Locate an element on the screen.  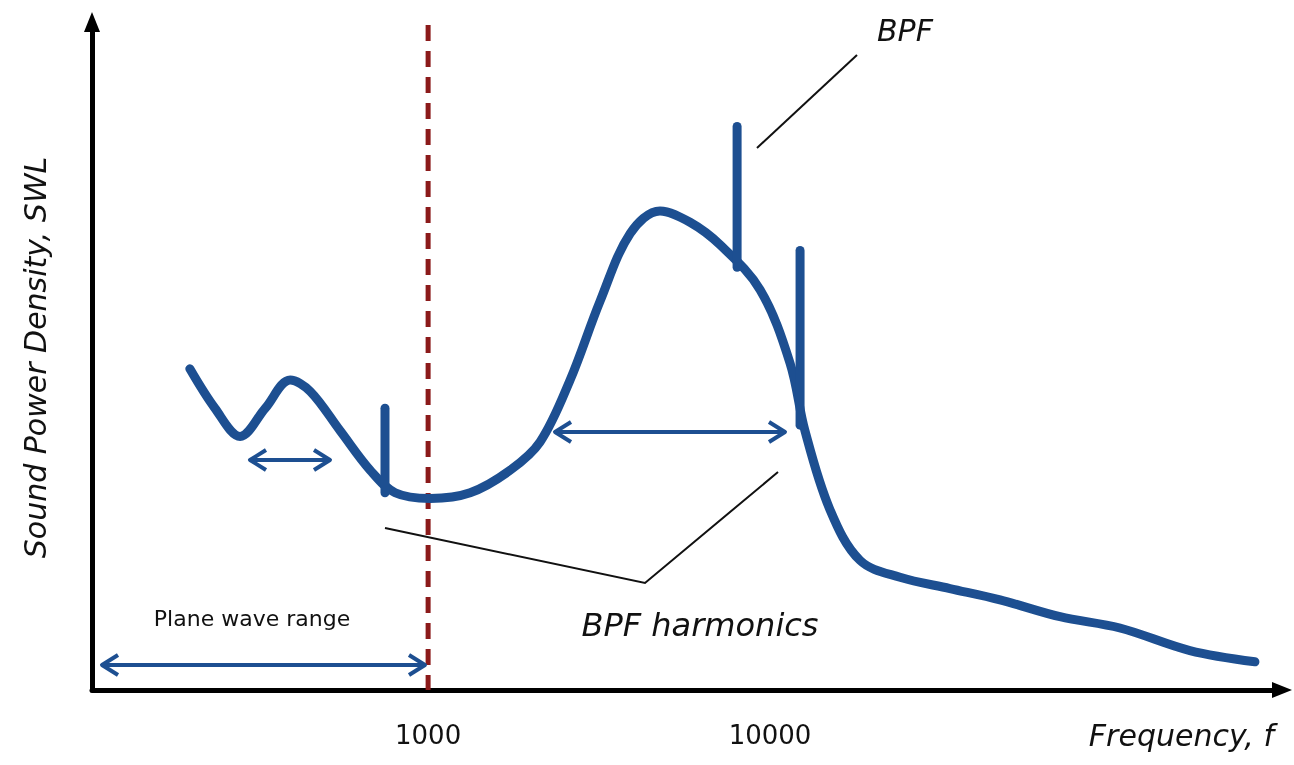
y-axis-title: Sound Power Density, SWL is located at coordinates (35, 357).